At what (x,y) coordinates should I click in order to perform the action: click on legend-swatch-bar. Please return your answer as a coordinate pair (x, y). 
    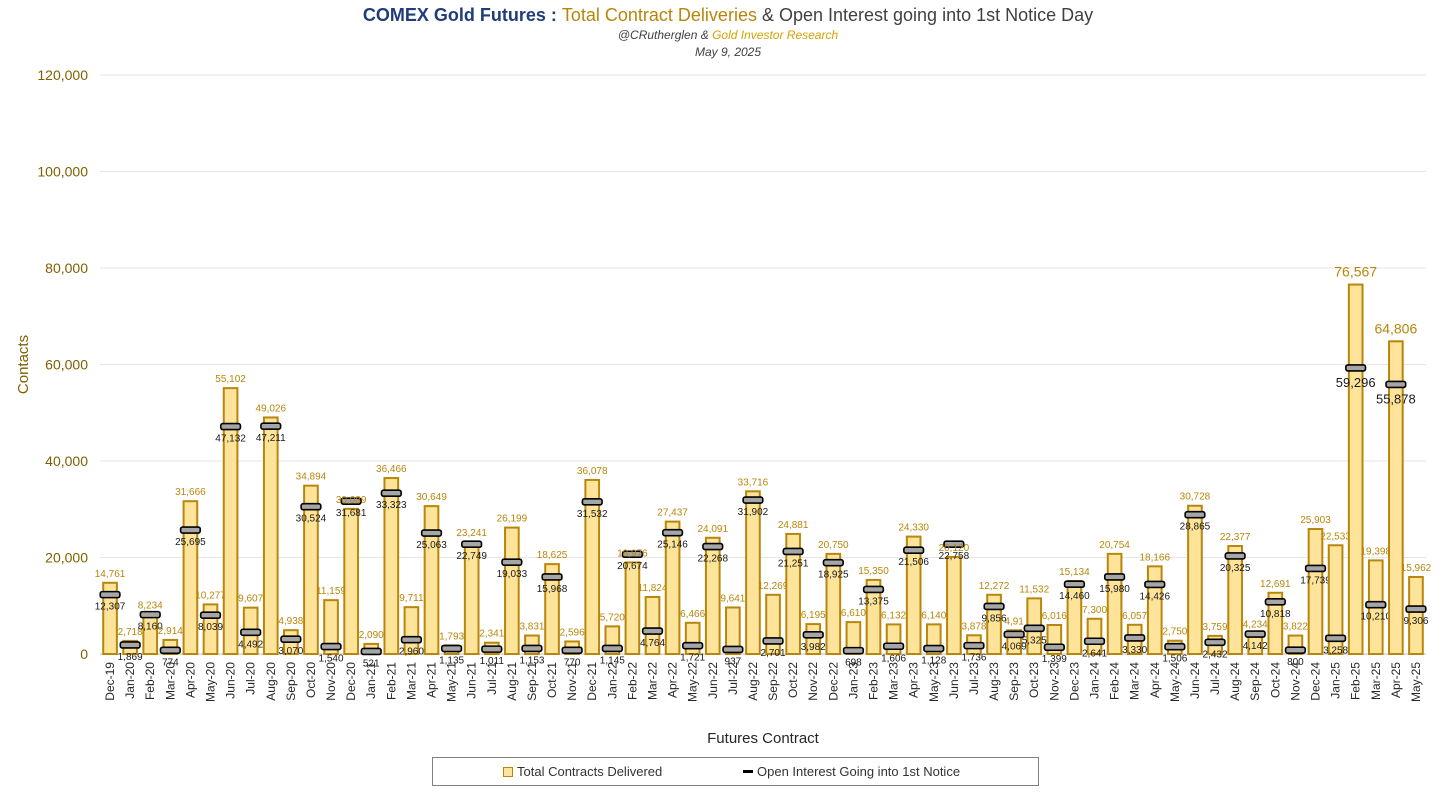
    Looking at the image, I should click on (508, 771).